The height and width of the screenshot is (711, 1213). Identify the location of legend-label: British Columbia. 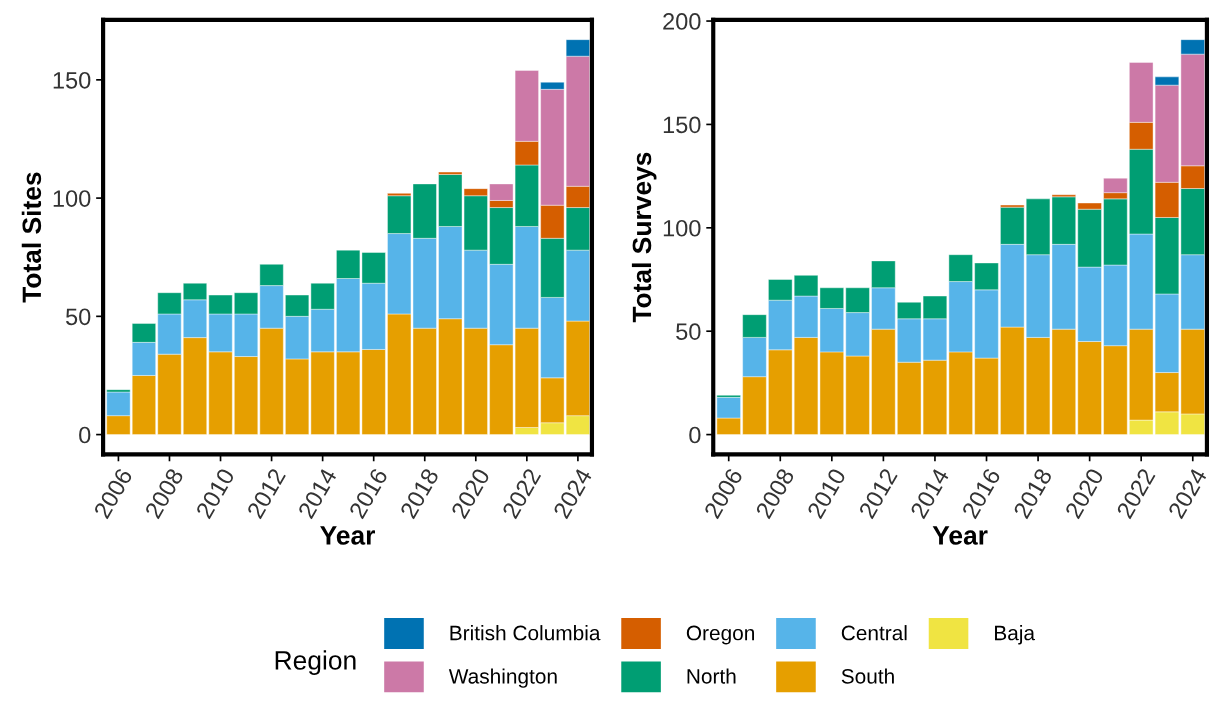
(525, 633).